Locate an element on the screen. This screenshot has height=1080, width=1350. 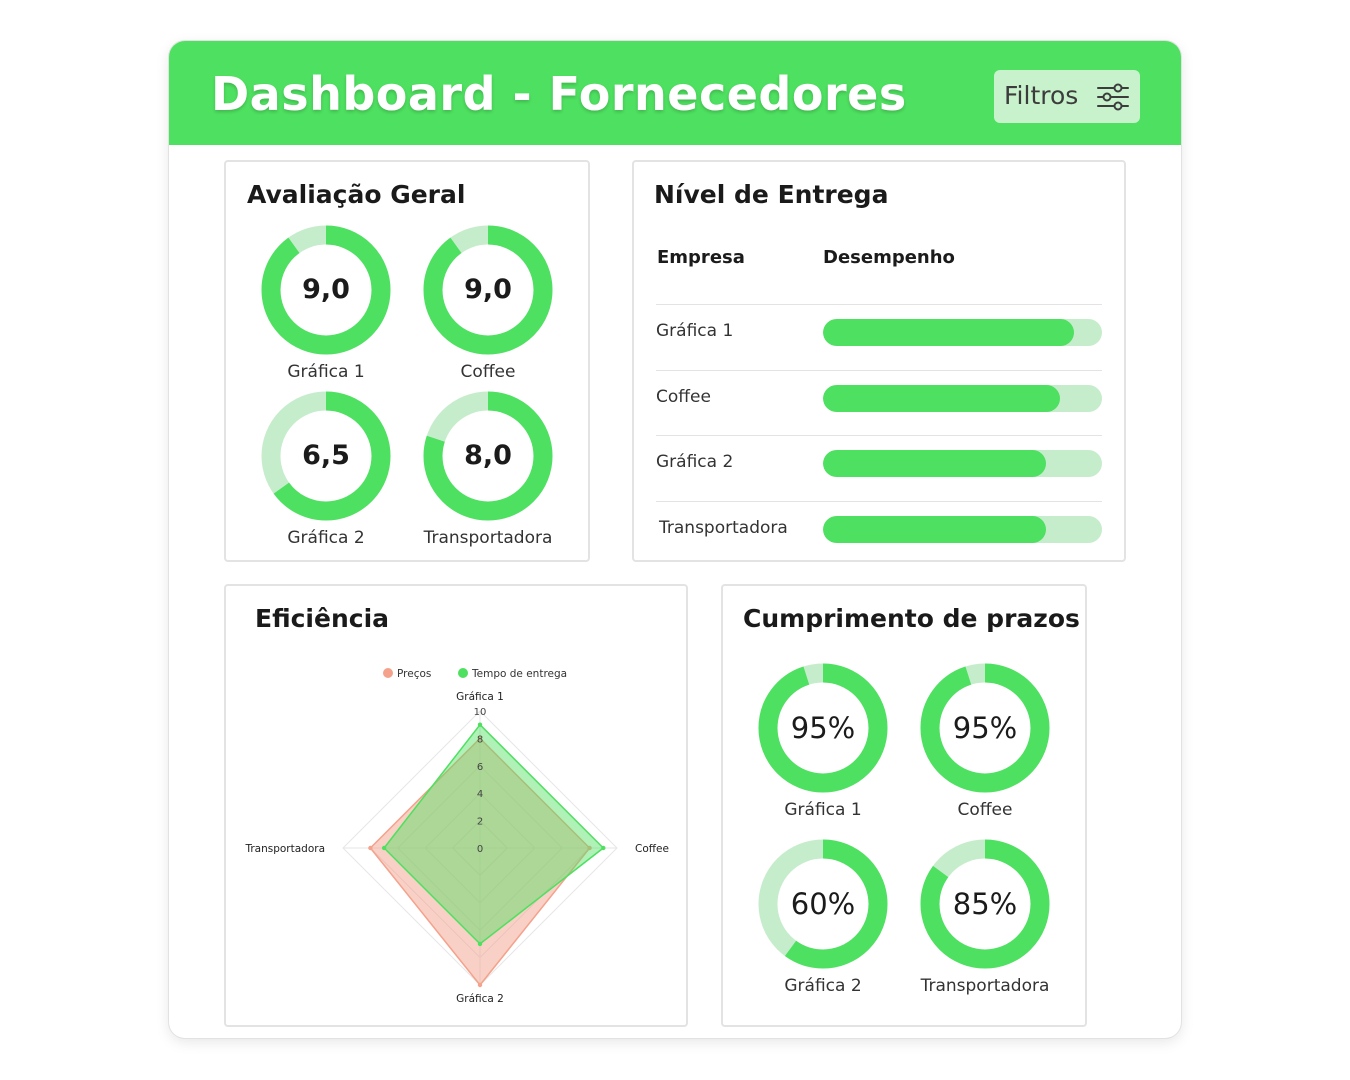
table-row-company: Coffee is located at coordinates (683, 397).